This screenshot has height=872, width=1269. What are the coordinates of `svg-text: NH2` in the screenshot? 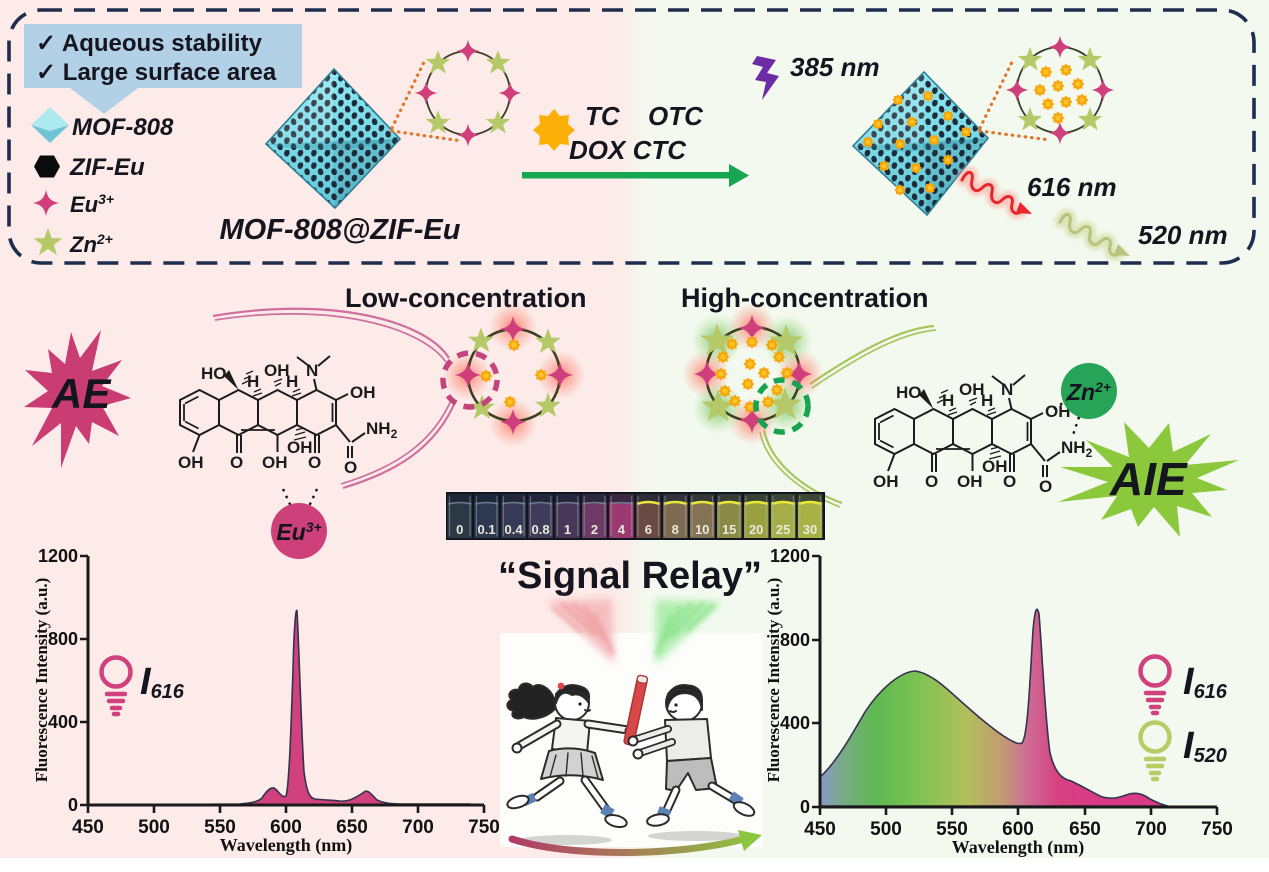 It's located at (382, 430).